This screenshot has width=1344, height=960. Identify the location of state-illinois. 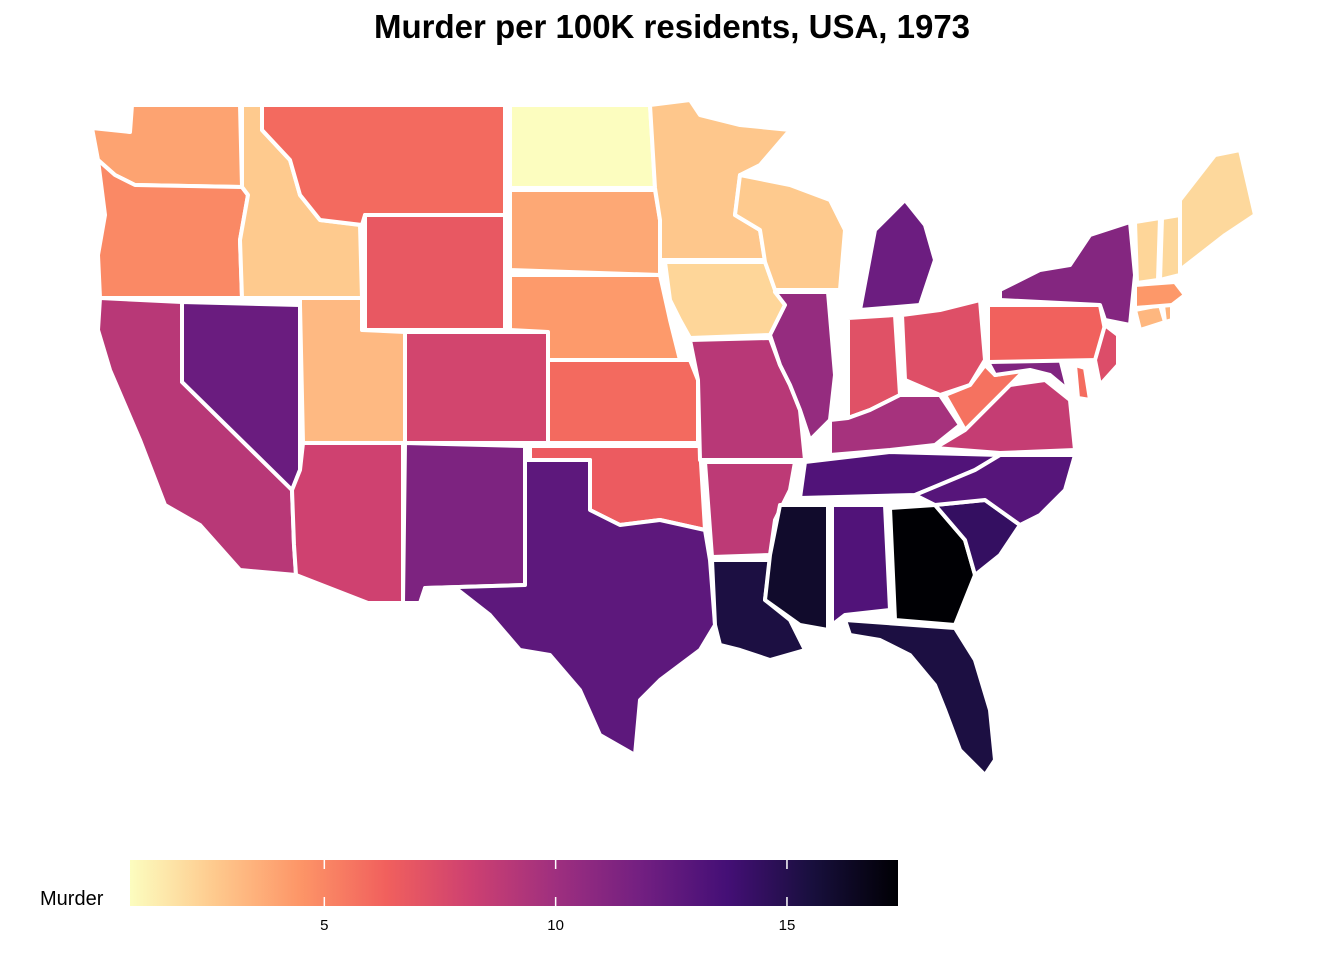
(802, 366).